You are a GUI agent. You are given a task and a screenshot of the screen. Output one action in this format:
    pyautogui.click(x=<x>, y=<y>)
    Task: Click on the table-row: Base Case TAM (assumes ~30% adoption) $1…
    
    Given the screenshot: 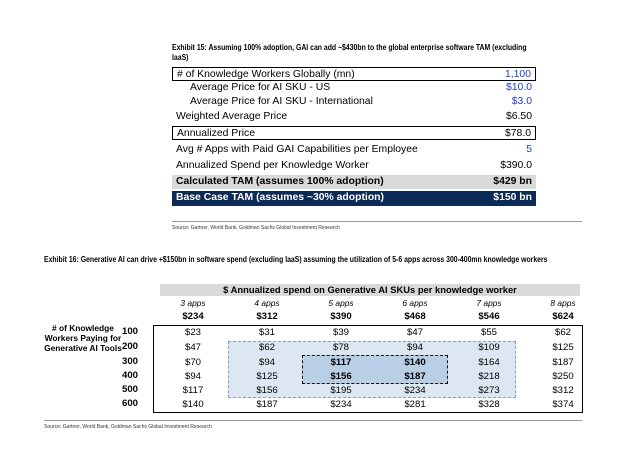 What is the action you would take?
    pyautogui.click(x=354, y=198)
    